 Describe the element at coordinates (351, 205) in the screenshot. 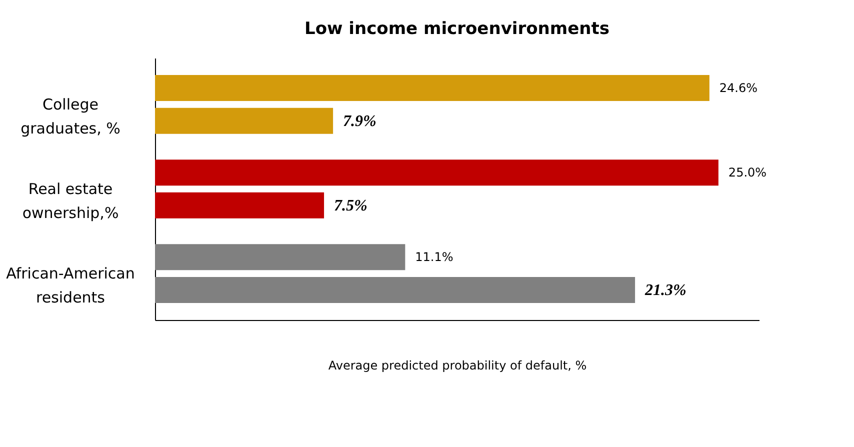

I see `data-label: 7.5%` at that location.